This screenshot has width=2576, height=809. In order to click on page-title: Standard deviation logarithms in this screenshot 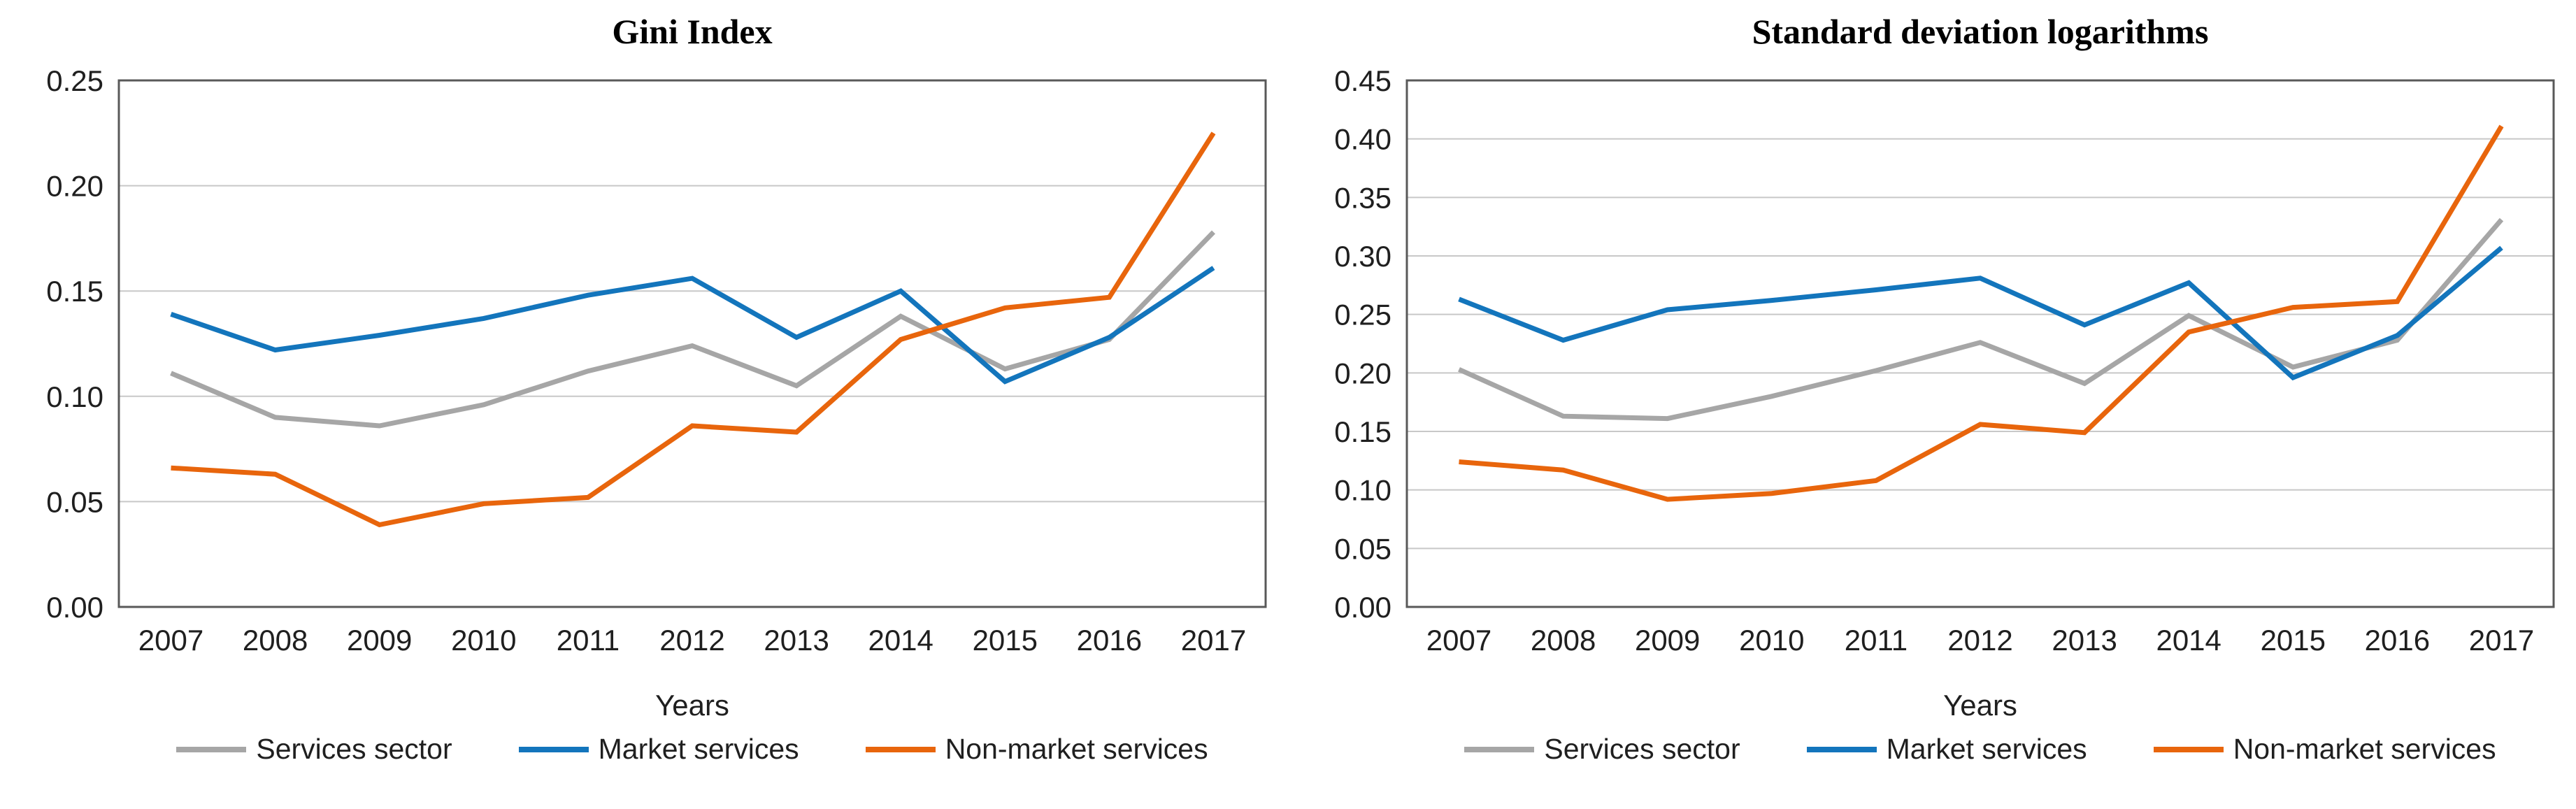, I will do `click(1980, 31)`.